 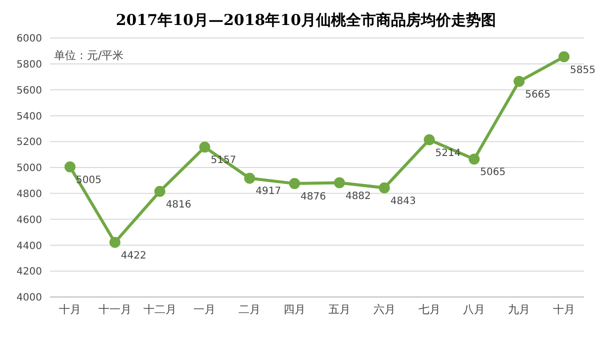 What do you see at coordinates (538, 94) in the screenshot?
I see `data-label: 5665` at bounding box center [538, 94].